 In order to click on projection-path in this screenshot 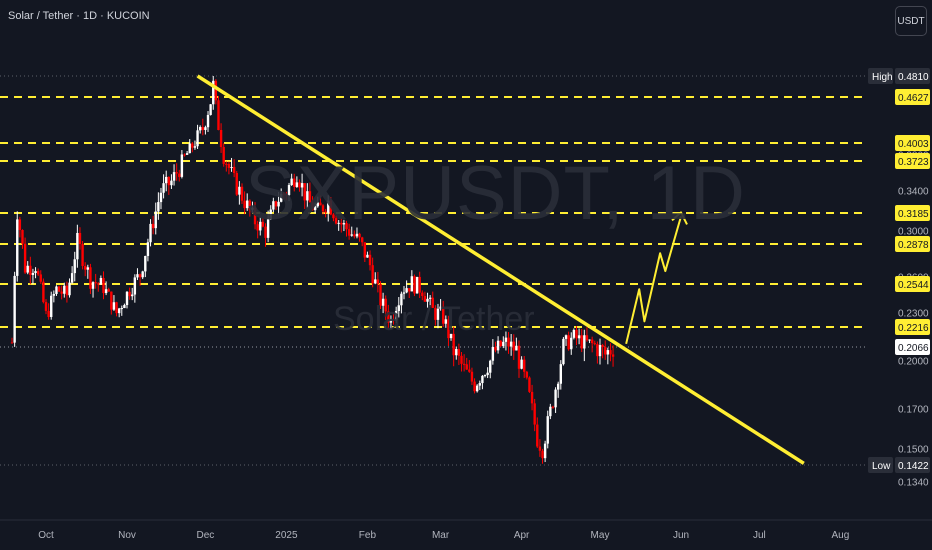, I will do `click(653, 280)`.